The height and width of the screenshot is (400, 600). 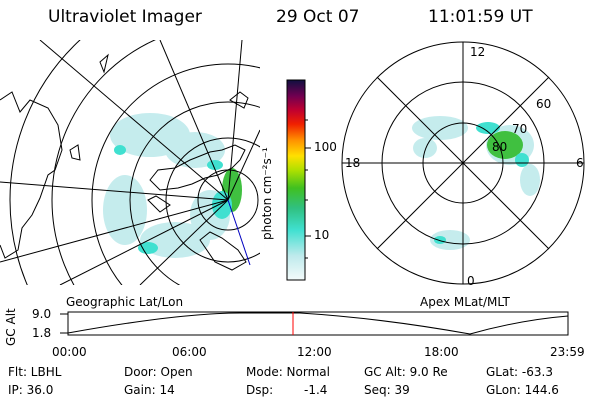 I want to click on altitude-ytick-1-8: 1.8, so click(x=42, y=333).